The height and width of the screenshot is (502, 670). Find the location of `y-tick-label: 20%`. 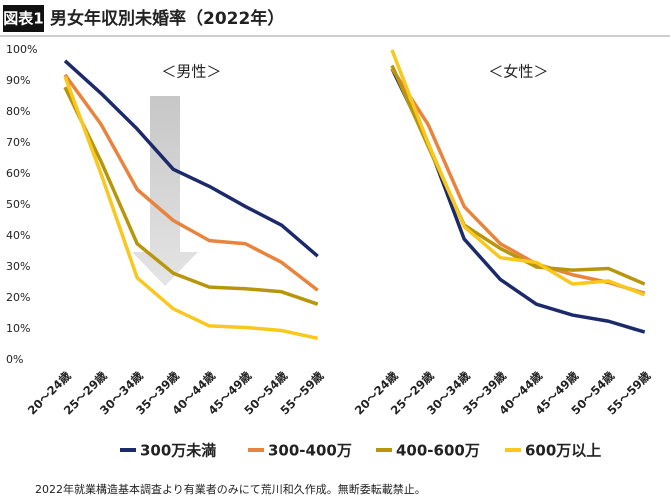

y-tick-label: 20% is located at coordinates (18, 297).